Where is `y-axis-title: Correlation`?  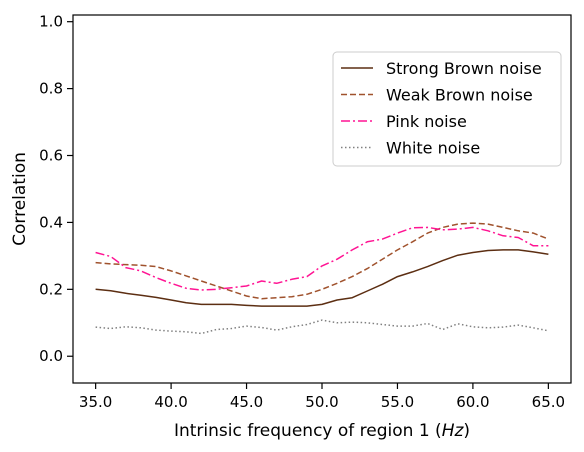
y-axis-title: Correlation is located at coordinates (20, 199).